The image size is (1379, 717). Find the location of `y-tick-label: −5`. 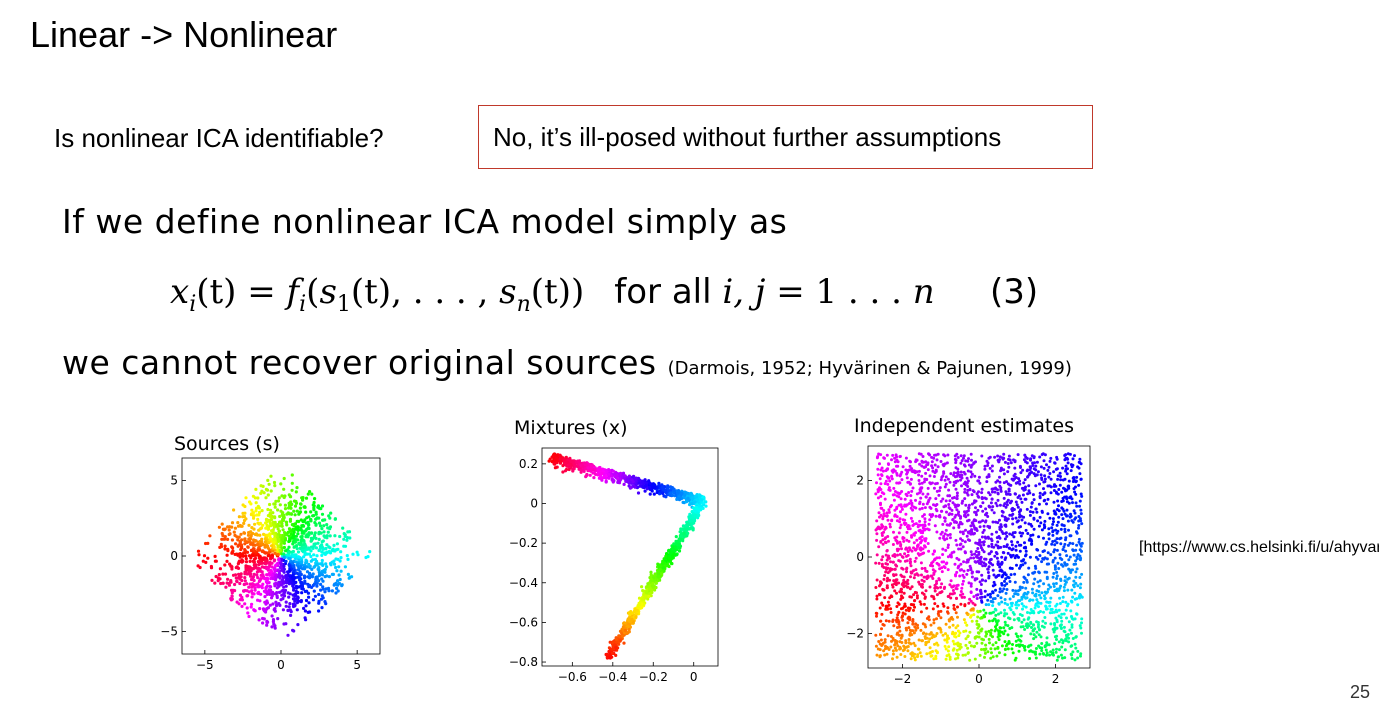

y-tick-label: −5 is located at coordinates (169, 631).